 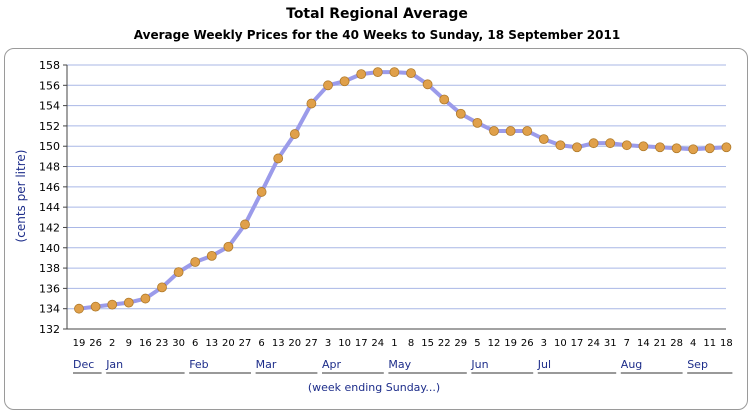 I want to click on y-tick-label: 152, so click(x=49, y=126).